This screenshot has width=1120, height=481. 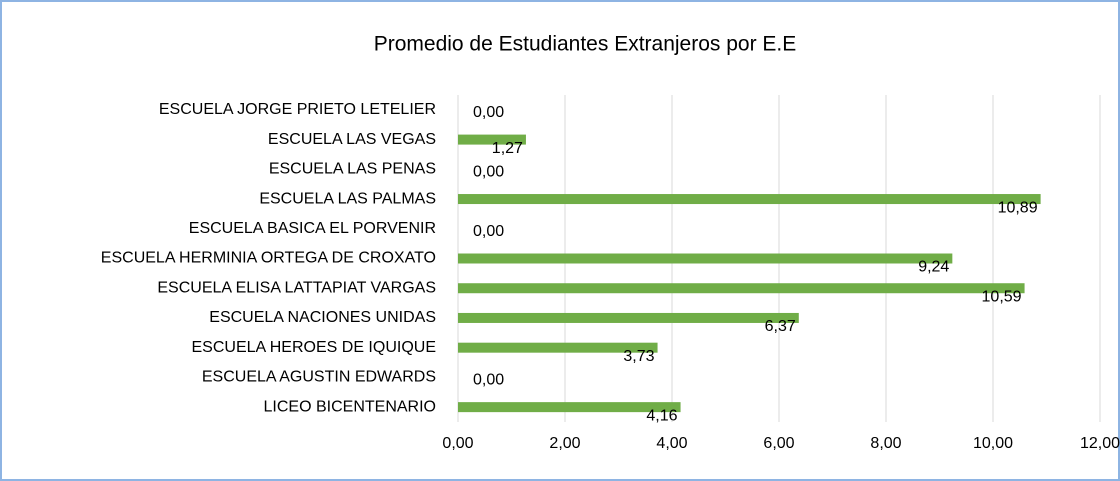 I want to click on data-label: 6,37, so click(x=780, y=326).